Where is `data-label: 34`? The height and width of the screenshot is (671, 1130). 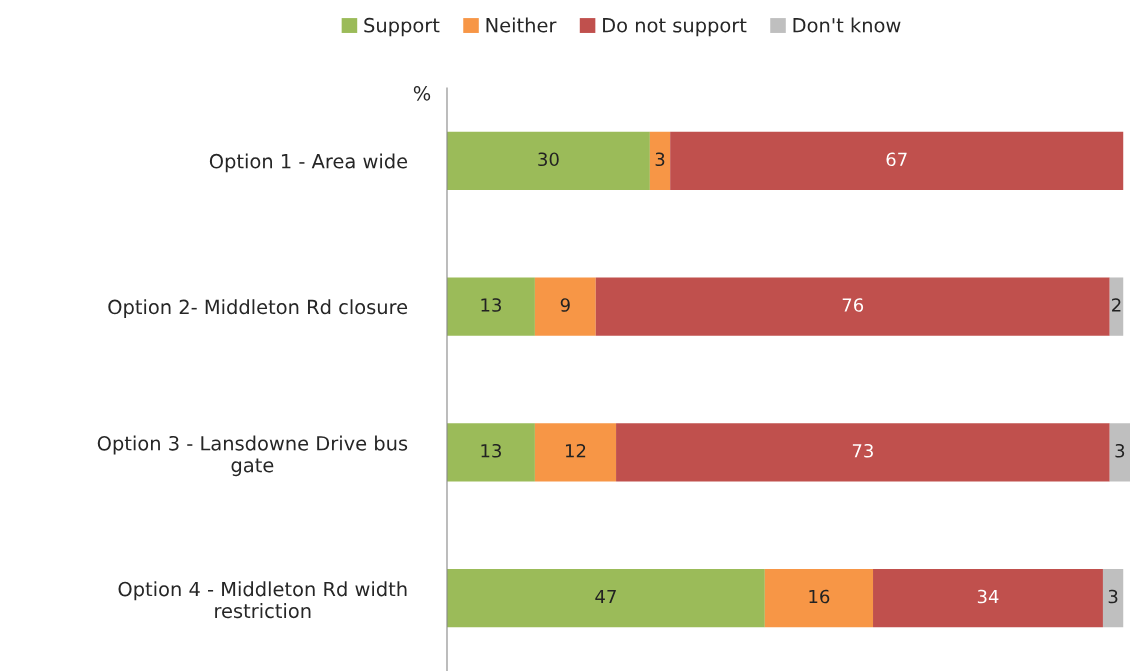
data-label: 34 is located at coordinates (988, 596).